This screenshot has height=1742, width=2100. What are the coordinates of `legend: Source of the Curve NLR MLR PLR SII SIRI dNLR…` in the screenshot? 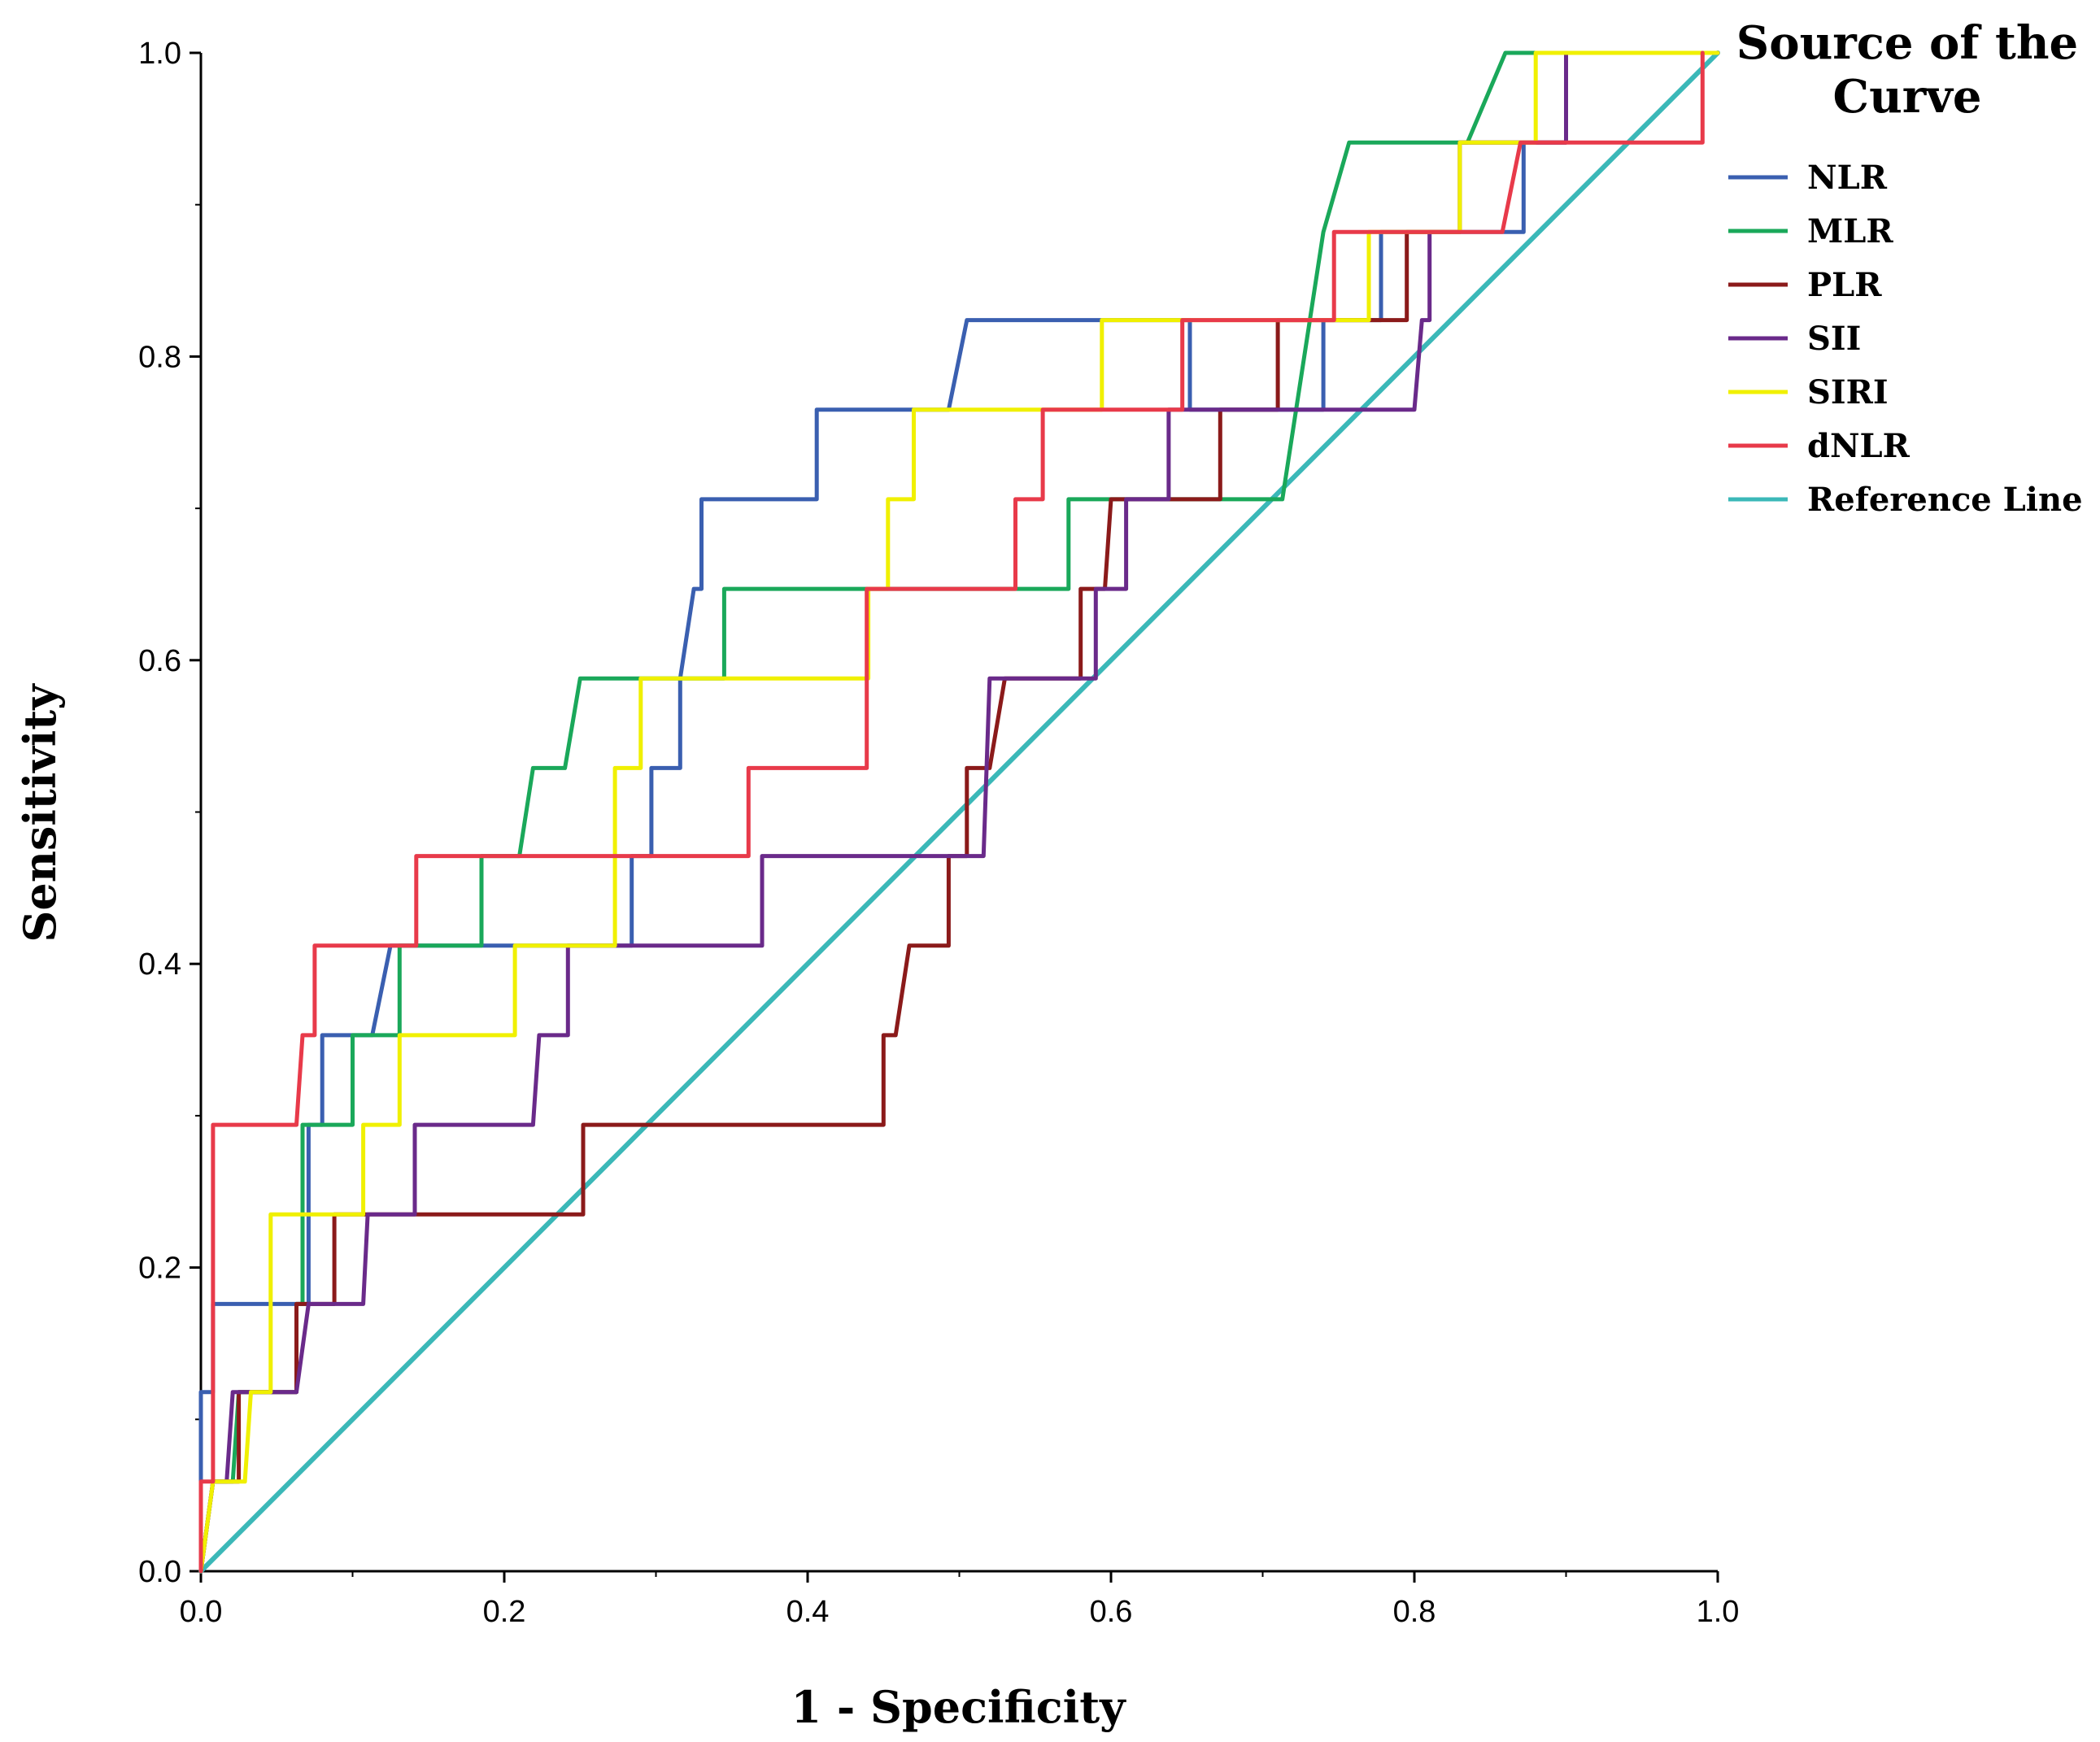 It's located at (1905, 267).